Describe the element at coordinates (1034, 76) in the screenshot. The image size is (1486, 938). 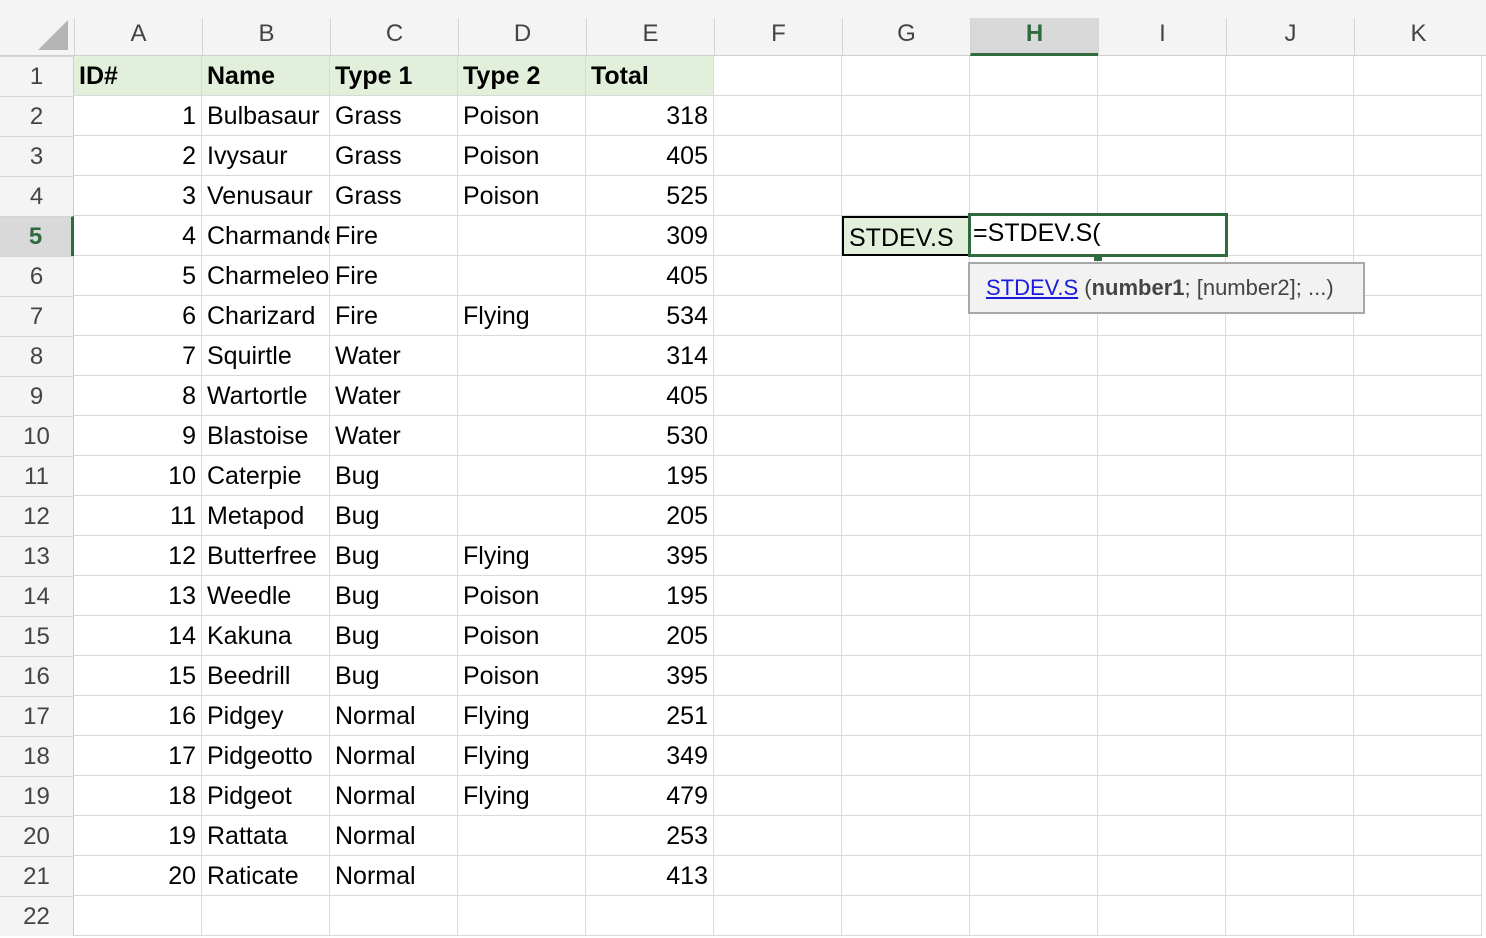
I see `cell-H1` at that location.